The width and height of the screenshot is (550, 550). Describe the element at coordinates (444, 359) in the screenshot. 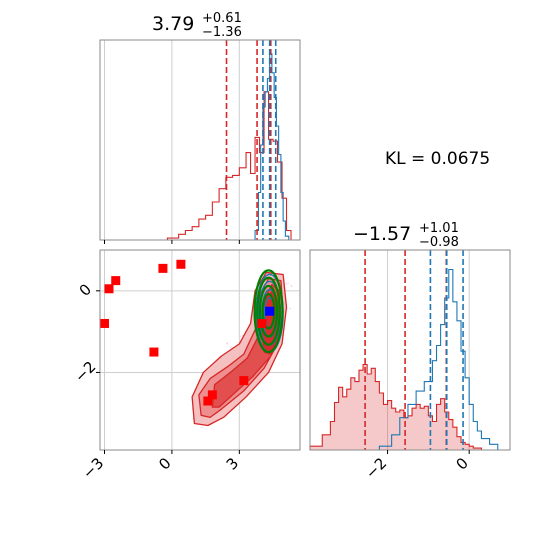

I see `hist2-blue-step` at that location.